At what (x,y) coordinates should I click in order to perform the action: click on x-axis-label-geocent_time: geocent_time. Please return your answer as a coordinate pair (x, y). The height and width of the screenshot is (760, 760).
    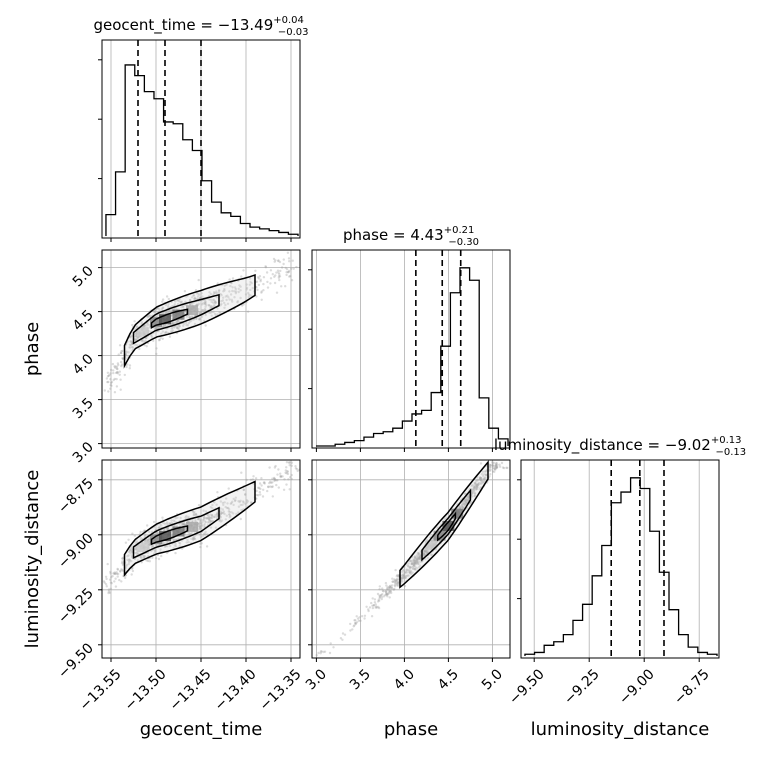
    Looking at the image, I should click on (201, 729).